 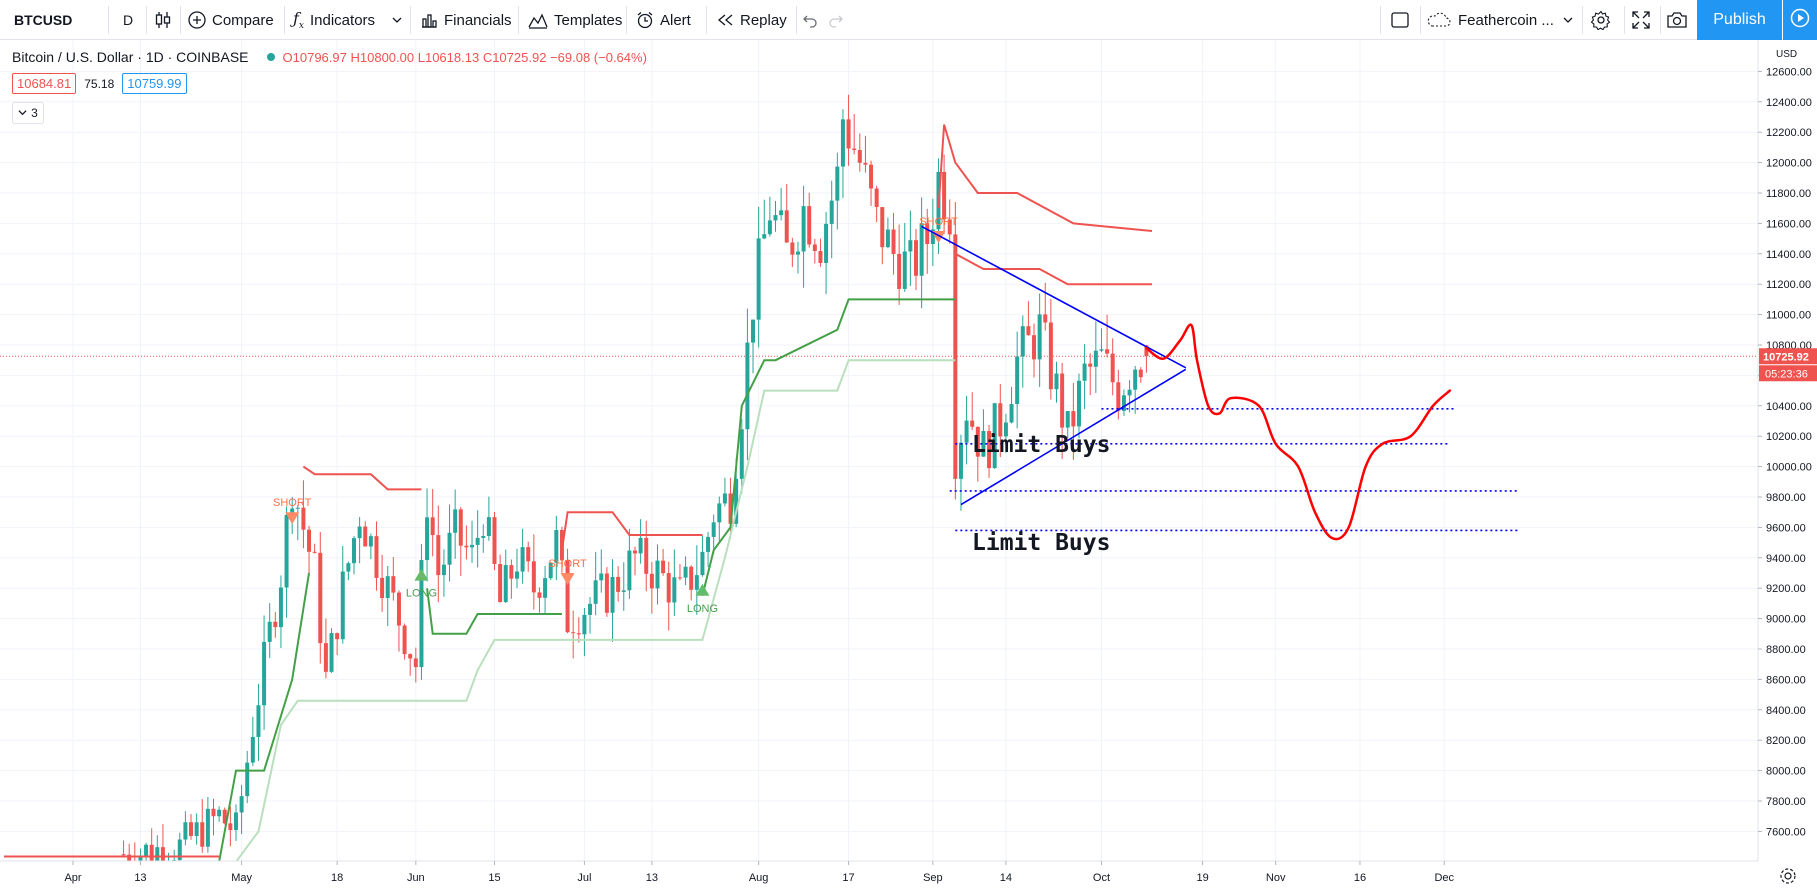 I want to click on indicators-button: ƒx Indicators, so click(x=334, y=20).